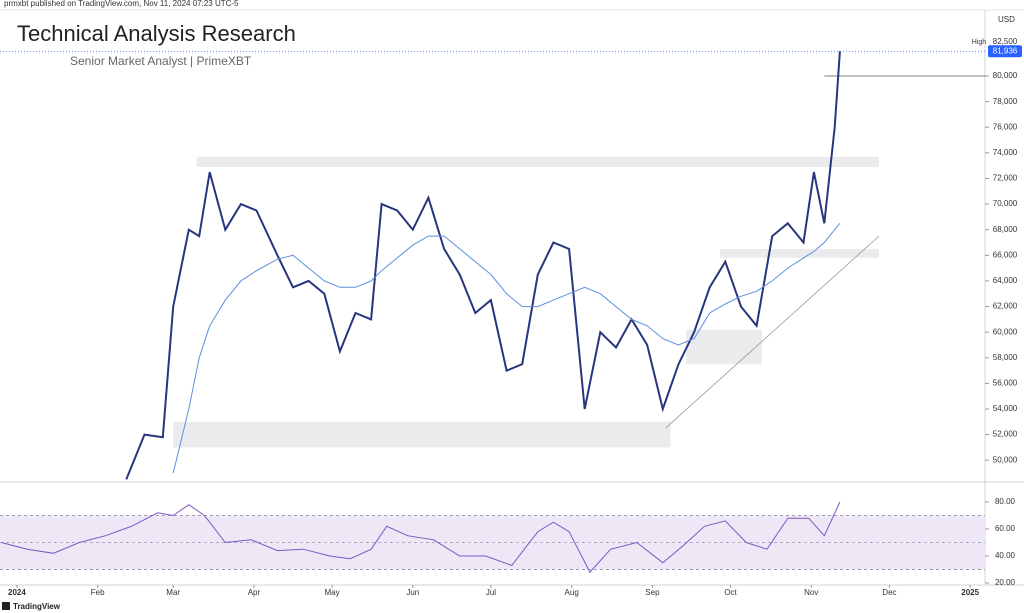  What do you see at coordinates (1005, 101) in the screenshot?
I see `y-tick-label: 78,000` at bounding box center [1005, 101].